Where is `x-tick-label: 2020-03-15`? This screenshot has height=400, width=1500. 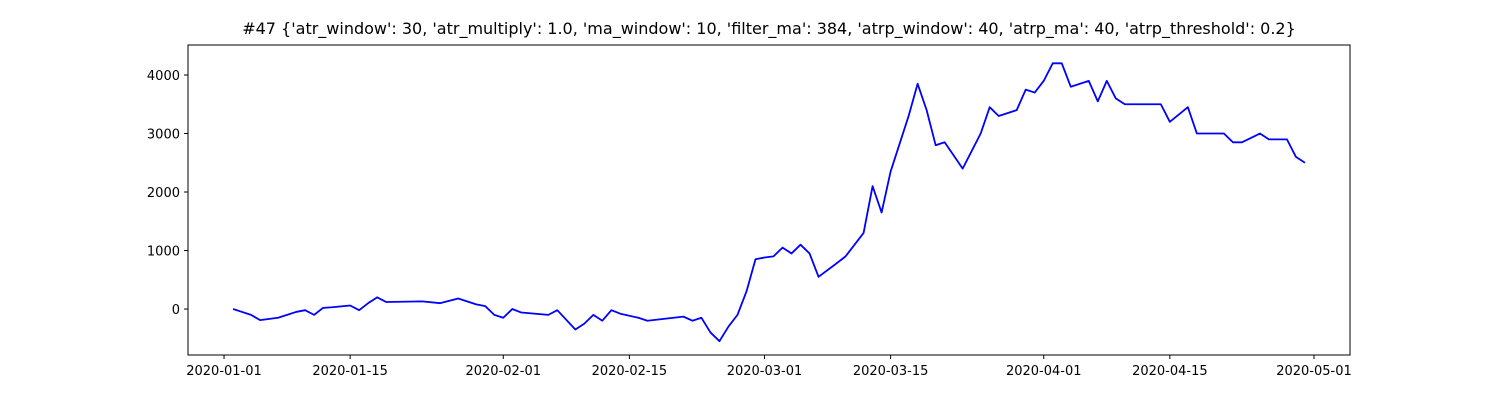 x-tick-label: 2020-03-15 is located at coordinates (891, 371).